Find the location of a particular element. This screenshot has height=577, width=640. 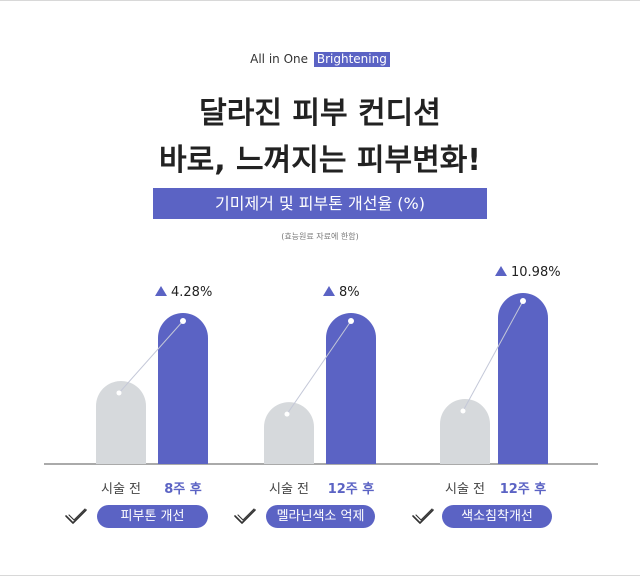

top-divider is located at coordinates (320, 0).